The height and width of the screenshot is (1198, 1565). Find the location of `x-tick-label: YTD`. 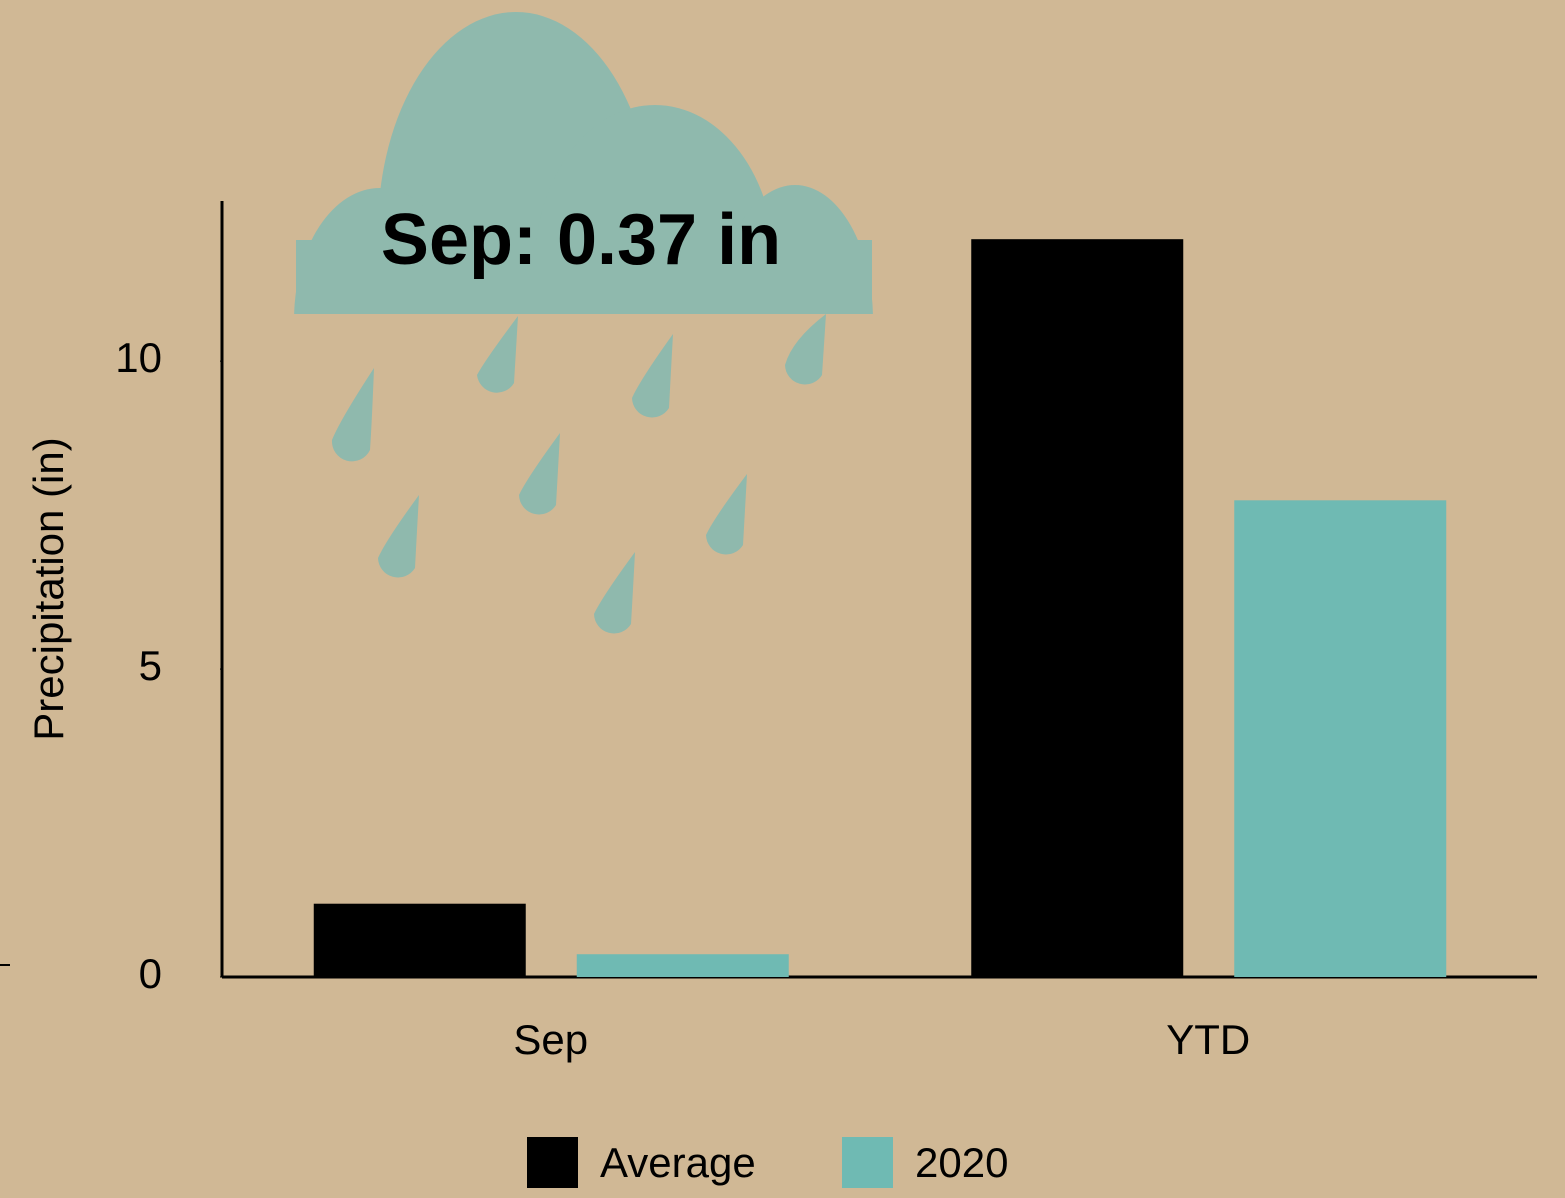

x-tick-label: YTD is located at coordinates (1208, 1039).